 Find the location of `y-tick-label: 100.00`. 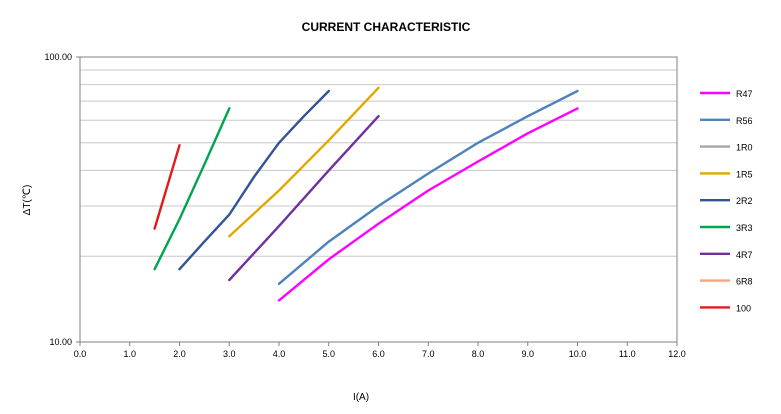

y-tick-label: 100.00 is located at coordinates (58, 57).